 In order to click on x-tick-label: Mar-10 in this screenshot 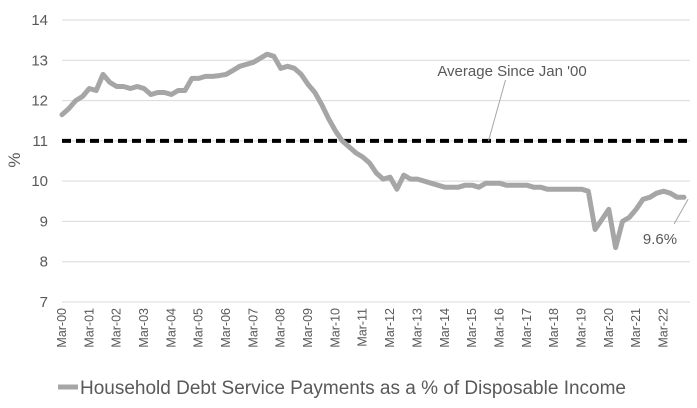, I will do `click(335, 328)`.